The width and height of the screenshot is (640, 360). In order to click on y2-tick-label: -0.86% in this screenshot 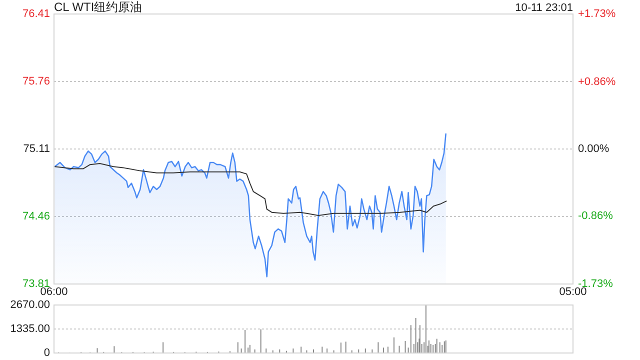, I will do `click(596, 216)`.